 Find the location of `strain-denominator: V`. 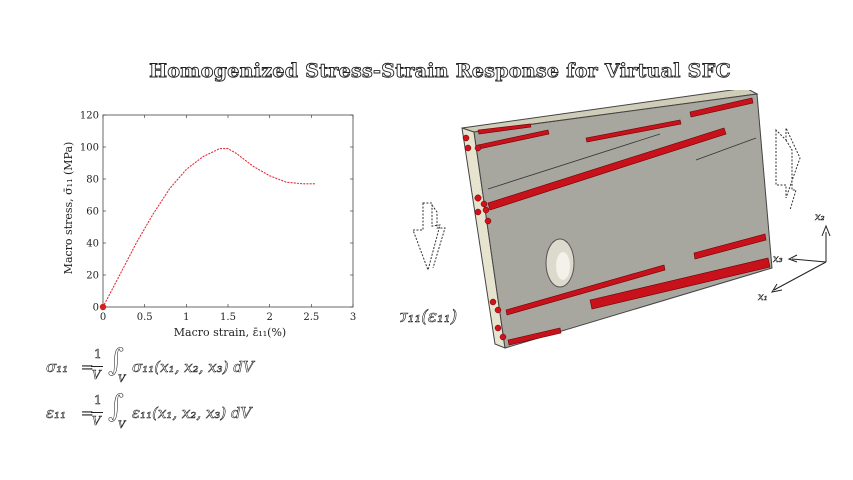

strain-denominator: V is located at coordinates (96, 421).